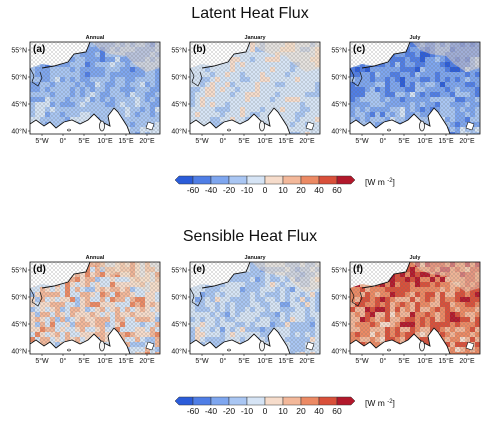 The width and height of the screenshot is (500, 428). I want to click on panel-label: (f), so click(358, 269).